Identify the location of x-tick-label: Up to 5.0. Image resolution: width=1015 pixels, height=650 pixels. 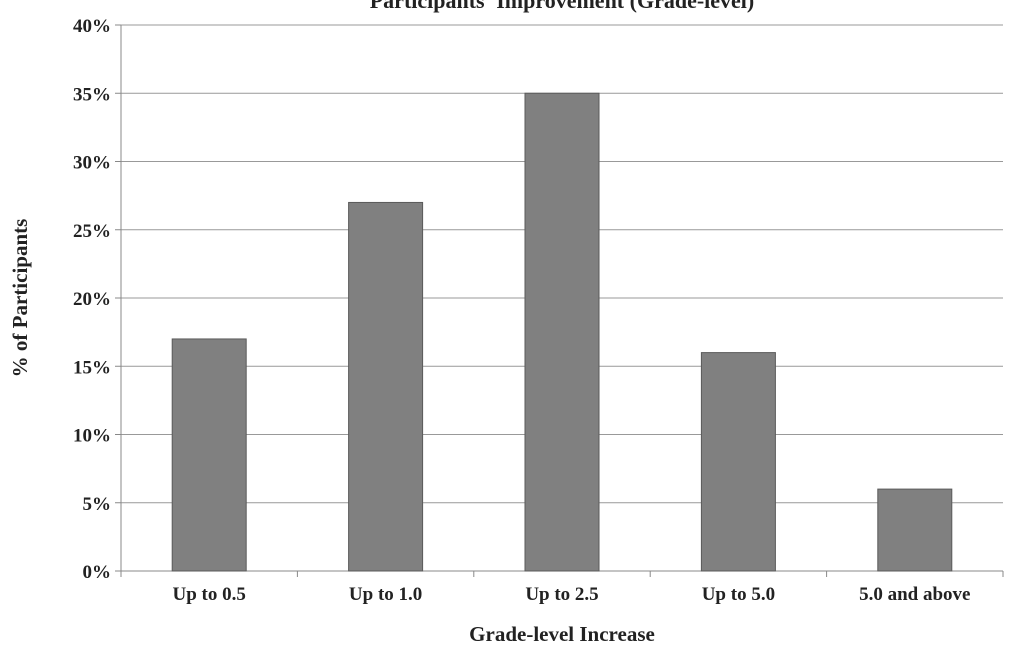
(738, 594).